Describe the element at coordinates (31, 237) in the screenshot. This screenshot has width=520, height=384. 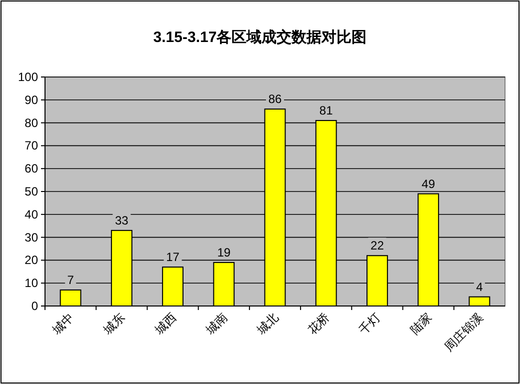
I see `y-tick-label: 30` at that location.